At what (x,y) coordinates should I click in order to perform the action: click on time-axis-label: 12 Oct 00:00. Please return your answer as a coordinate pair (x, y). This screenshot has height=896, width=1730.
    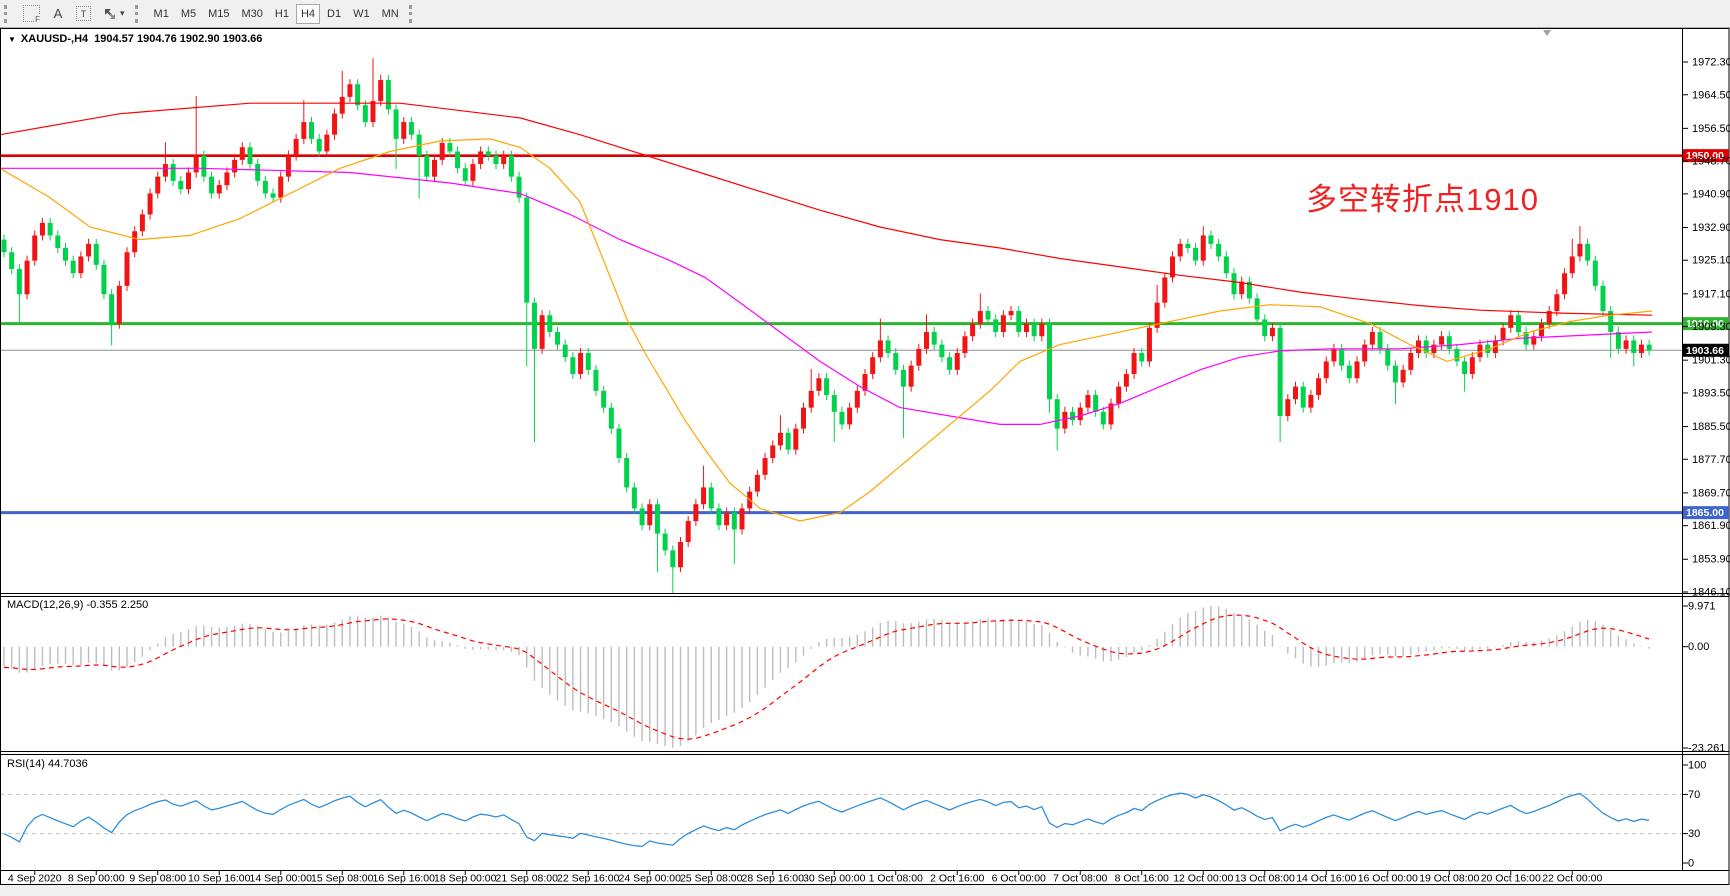
    Looking at the image, I should click on (1203, 879).